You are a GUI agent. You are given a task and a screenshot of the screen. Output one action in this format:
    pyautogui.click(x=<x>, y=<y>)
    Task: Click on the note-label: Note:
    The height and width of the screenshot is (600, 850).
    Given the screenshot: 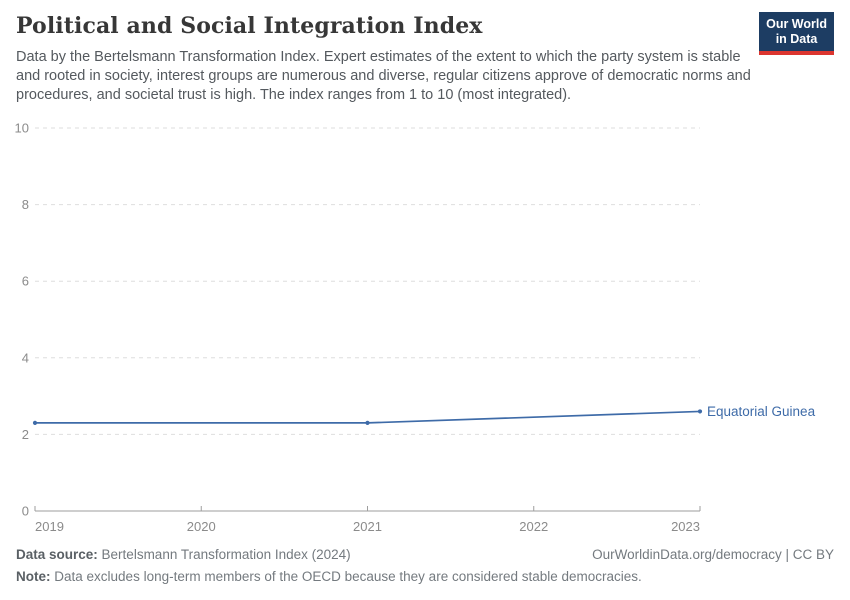 What is the action you would take?
    pyautogui.click(x=33, y=576)
    